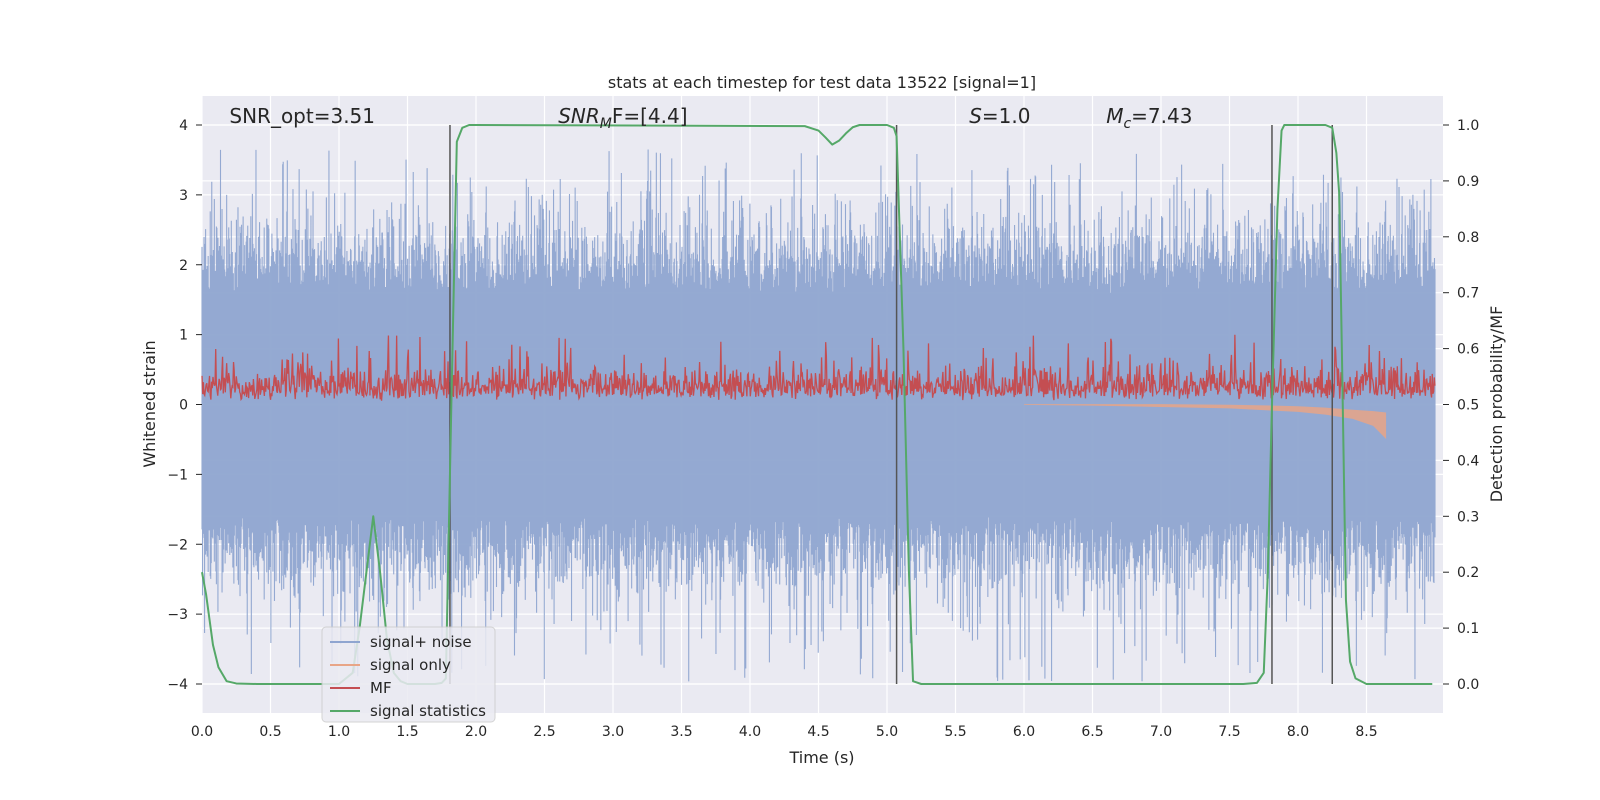 The width and height of the screenshot is (1600, 800). What do you see at coordinates (183, 126) in the screenshot?
I see `y-tick-label: 4` at bounding box center [183, 126].